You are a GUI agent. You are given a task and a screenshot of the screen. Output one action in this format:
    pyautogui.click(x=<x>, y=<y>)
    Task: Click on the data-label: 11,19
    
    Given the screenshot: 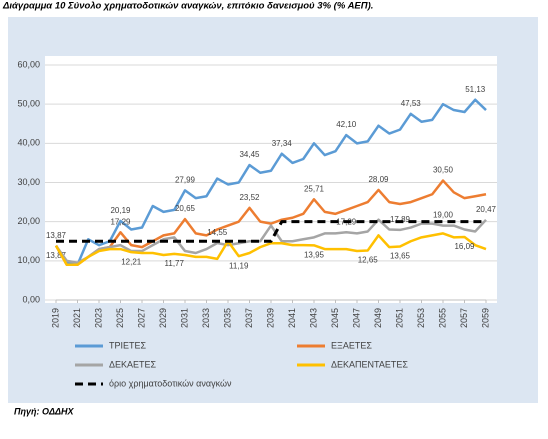 What is the action you would take?
    pyautogui.click(x=239, y=265)
    